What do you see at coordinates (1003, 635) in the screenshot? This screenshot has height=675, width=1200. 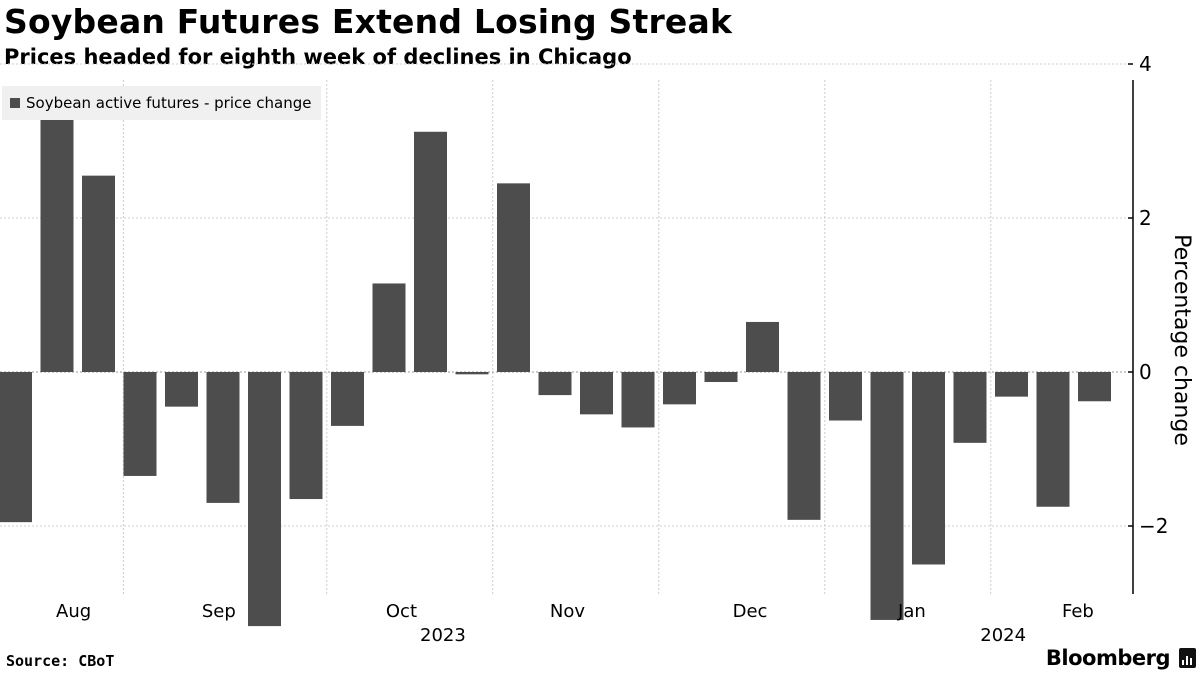 I see `x-year-label: 2024` at bounding box center [1003, 635].